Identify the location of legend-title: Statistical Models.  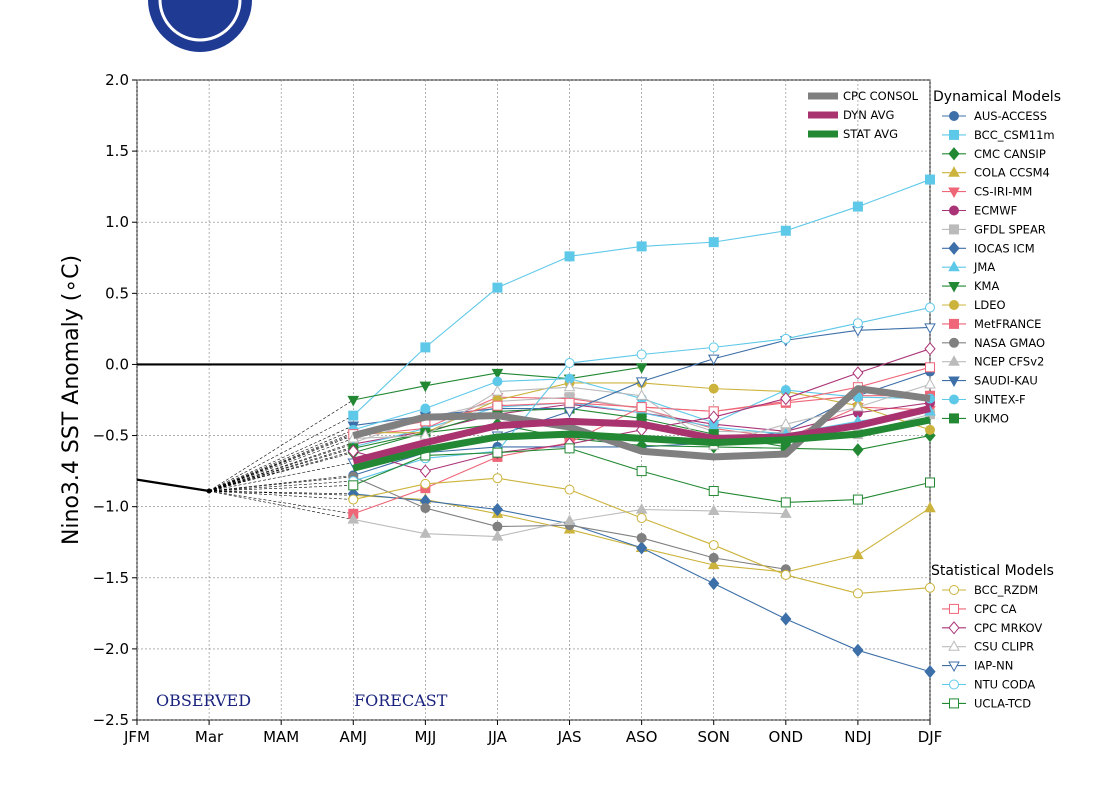
(992, 571).